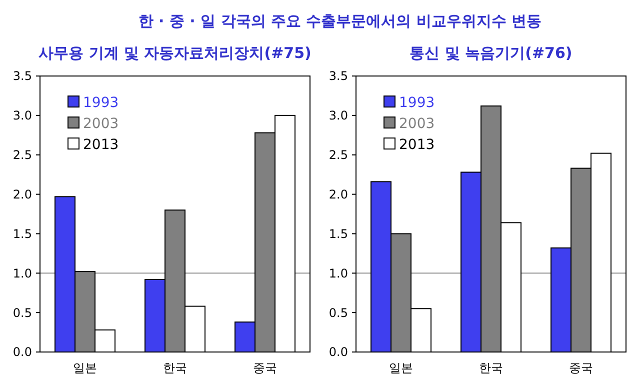 This screenshot has height=380, width=636. What do you see at coordinates (491, 53) in the screenshot?
I see `chart-title: 통신 및 녹음기기(#76)` at bounding box center [491, 53].